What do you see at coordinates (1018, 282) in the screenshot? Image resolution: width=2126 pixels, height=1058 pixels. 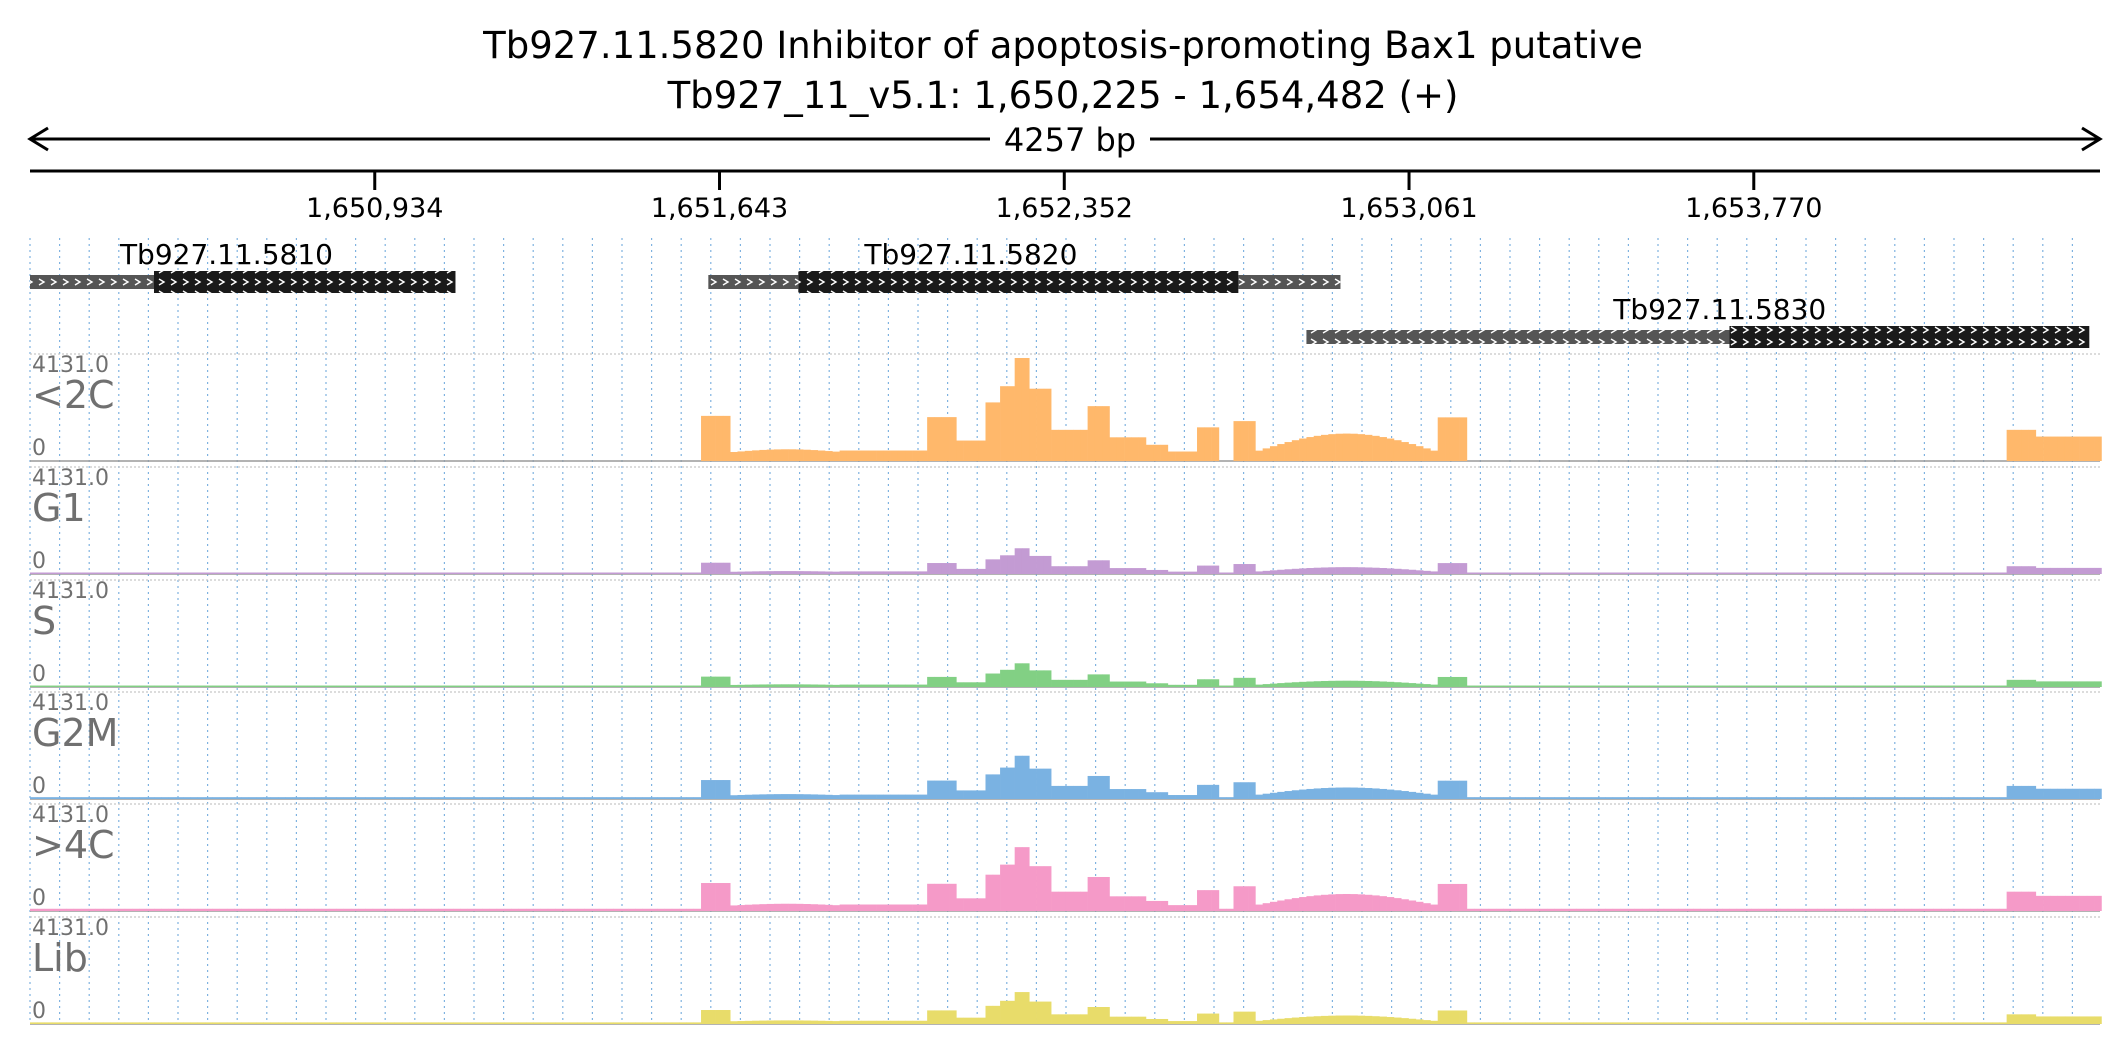 I see `strand-arrows` at bounding box center [1018, 282].